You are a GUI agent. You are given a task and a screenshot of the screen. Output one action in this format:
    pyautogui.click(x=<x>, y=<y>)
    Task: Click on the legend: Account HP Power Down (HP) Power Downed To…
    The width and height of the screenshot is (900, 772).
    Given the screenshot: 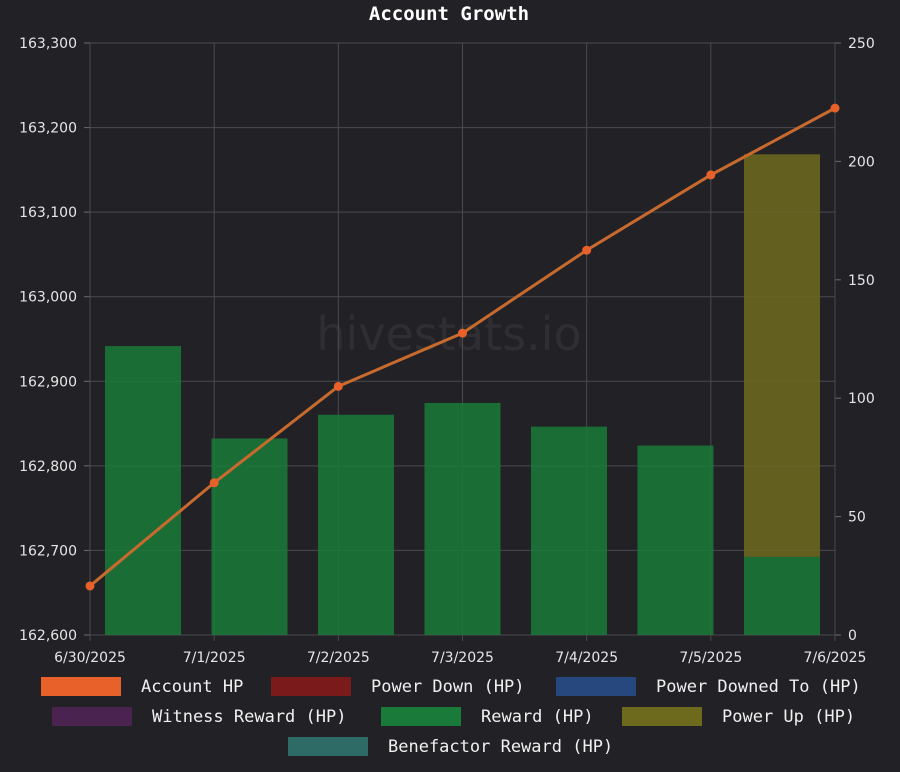 What is the action you would take?
    pyautogui.click(x=451, y=717)
    